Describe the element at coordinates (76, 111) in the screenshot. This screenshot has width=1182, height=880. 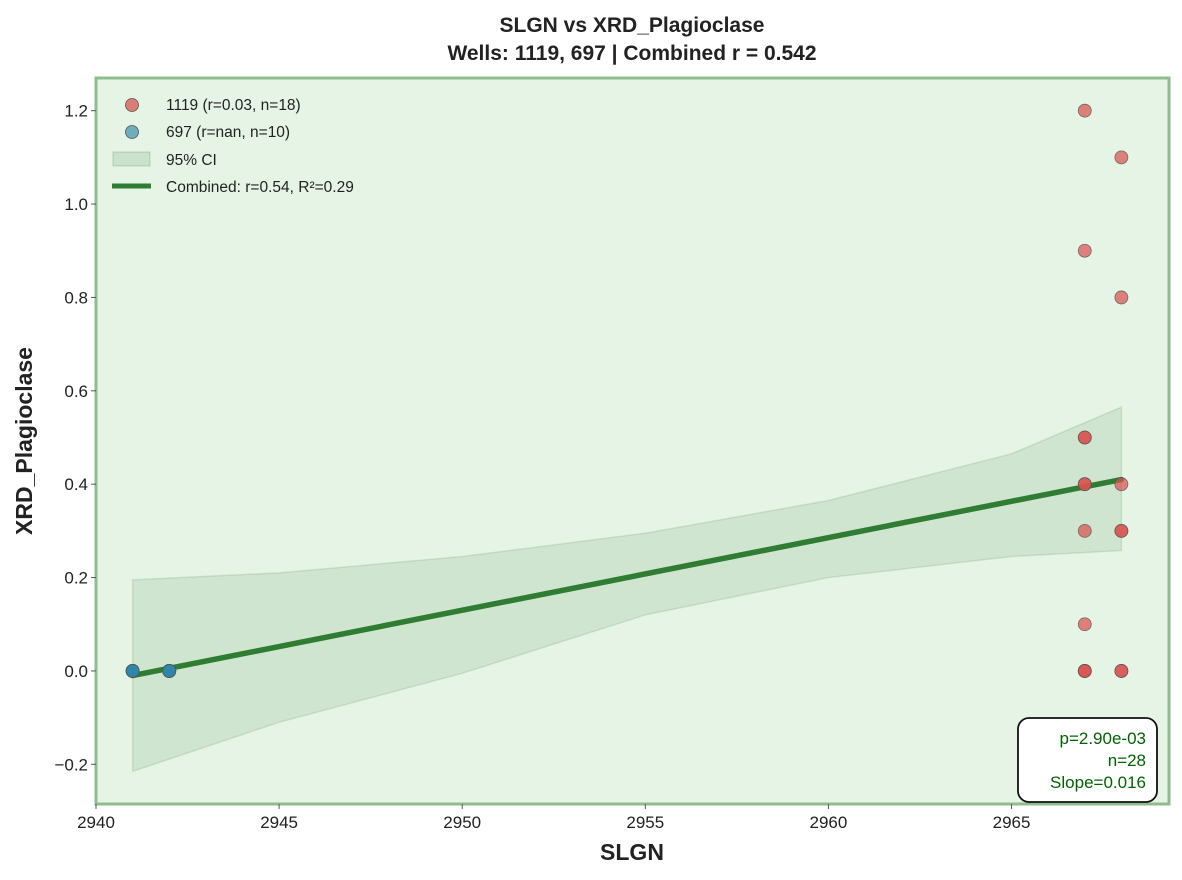
I see `y-tick-label: 1.2` at that location.